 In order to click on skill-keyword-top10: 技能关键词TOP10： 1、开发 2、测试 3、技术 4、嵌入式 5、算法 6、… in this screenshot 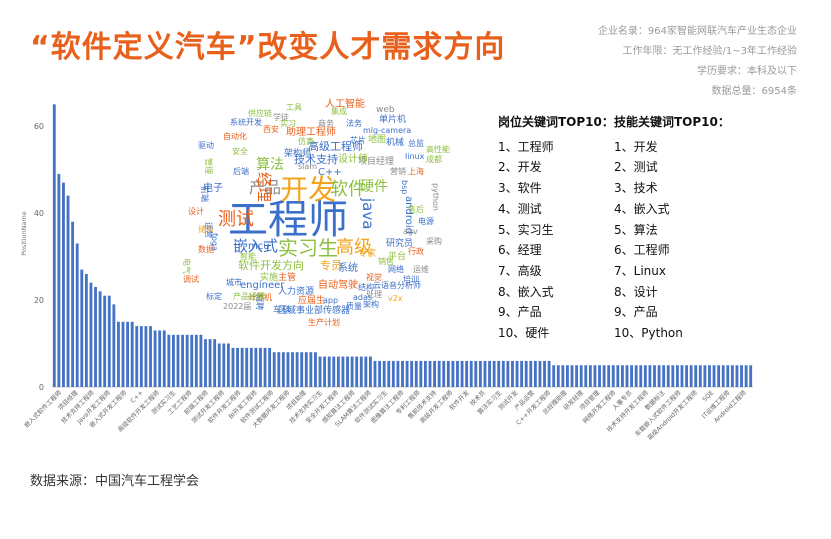, I will do `click(672, 228)`.